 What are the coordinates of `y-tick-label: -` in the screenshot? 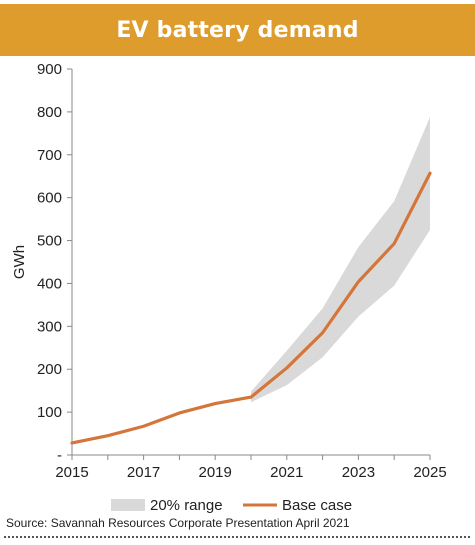 It's located at (59, 455).